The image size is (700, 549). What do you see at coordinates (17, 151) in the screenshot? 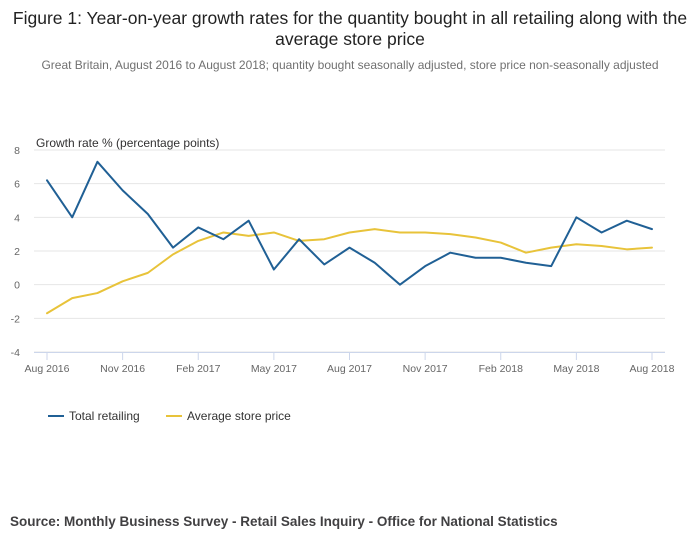
I see `y-tick-label: 8` at bounding box center [17, 151].